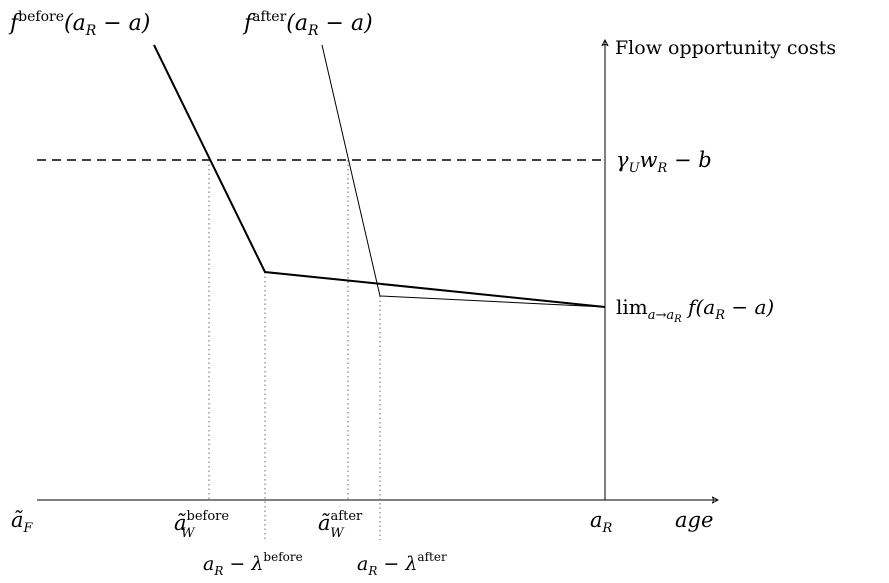 The height and width of the screenshot is (583, 889). I want to click on a-tilde-w-before-label: ãbefore W, so click(201, 525).